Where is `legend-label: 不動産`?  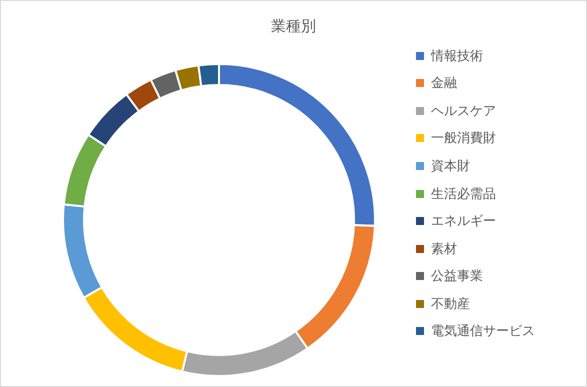
legend-label: 不動産 is located at coordinates (450, 304).